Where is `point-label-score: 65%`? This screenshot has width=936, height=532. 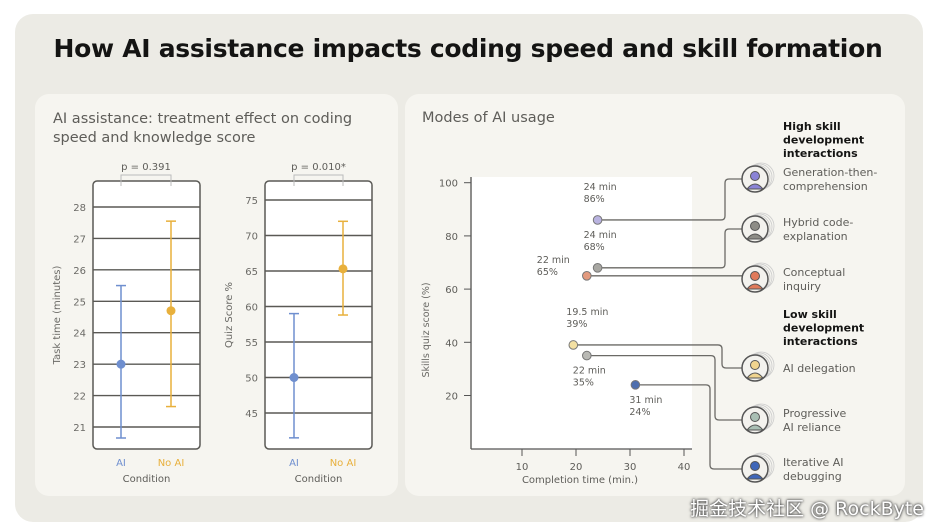
point-label-score: 65% is located at coordinates (547, 272).